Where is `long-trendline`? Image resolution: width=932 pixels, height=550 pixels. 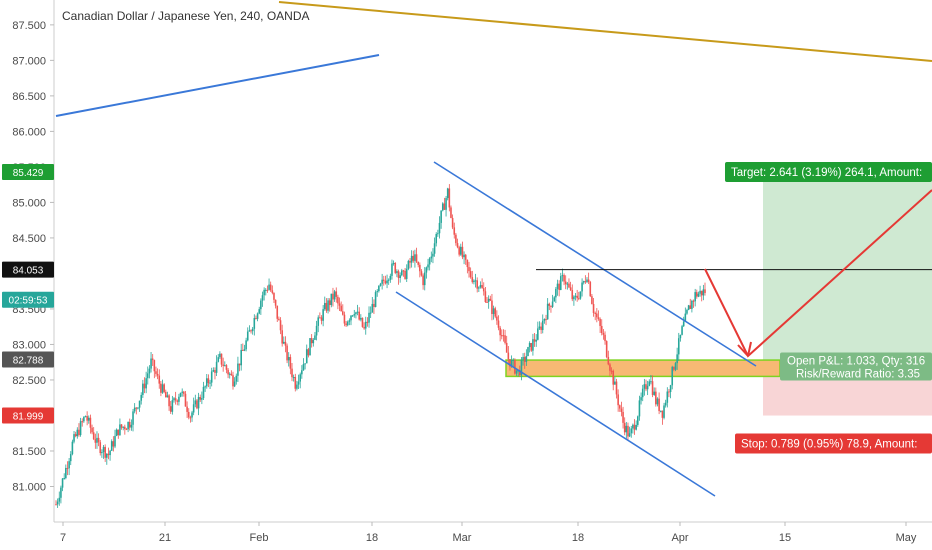 long-trendline is located at coordinates (605, 31).